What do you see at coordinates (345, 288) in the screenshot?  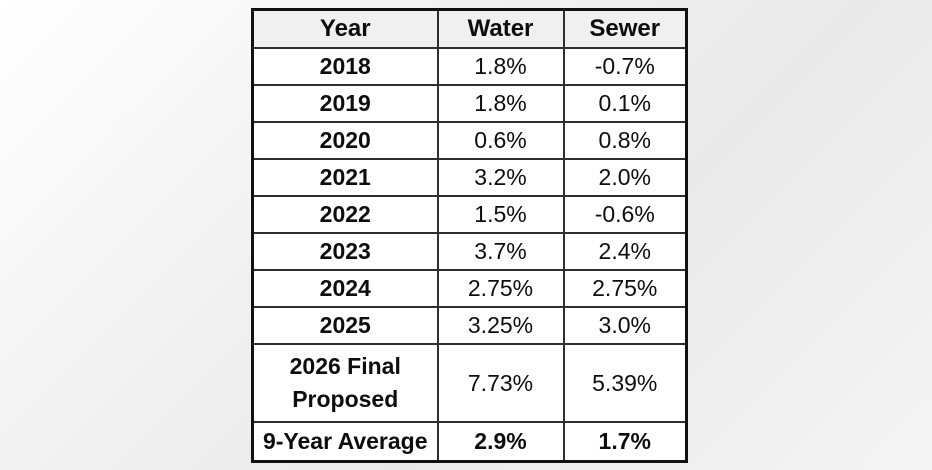 I see `year-cell: 2024` at bounding box center [345, 288].